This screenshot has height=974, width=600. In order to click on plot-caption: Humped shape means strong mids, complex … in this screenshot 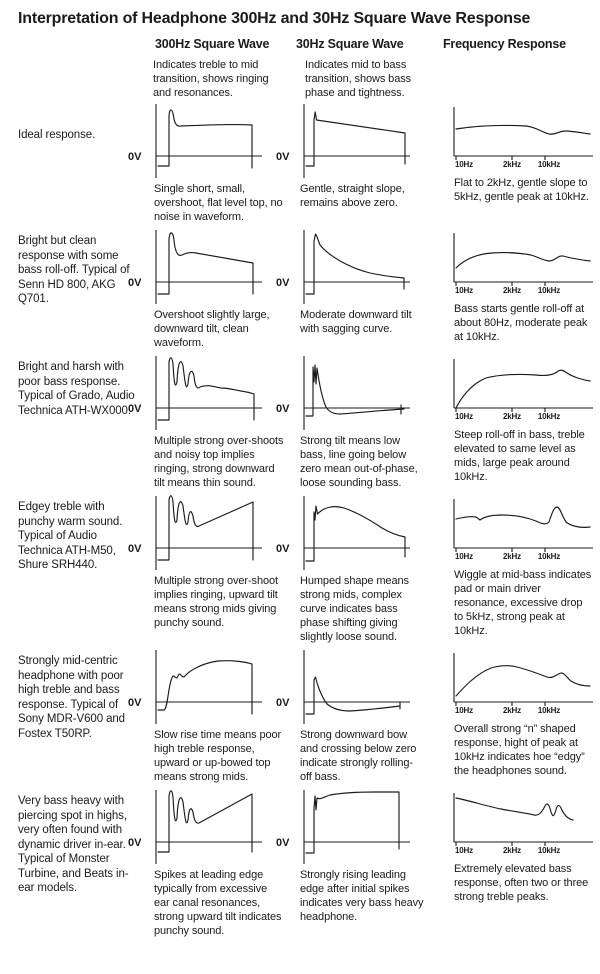, I will do `click(354, 609)`.